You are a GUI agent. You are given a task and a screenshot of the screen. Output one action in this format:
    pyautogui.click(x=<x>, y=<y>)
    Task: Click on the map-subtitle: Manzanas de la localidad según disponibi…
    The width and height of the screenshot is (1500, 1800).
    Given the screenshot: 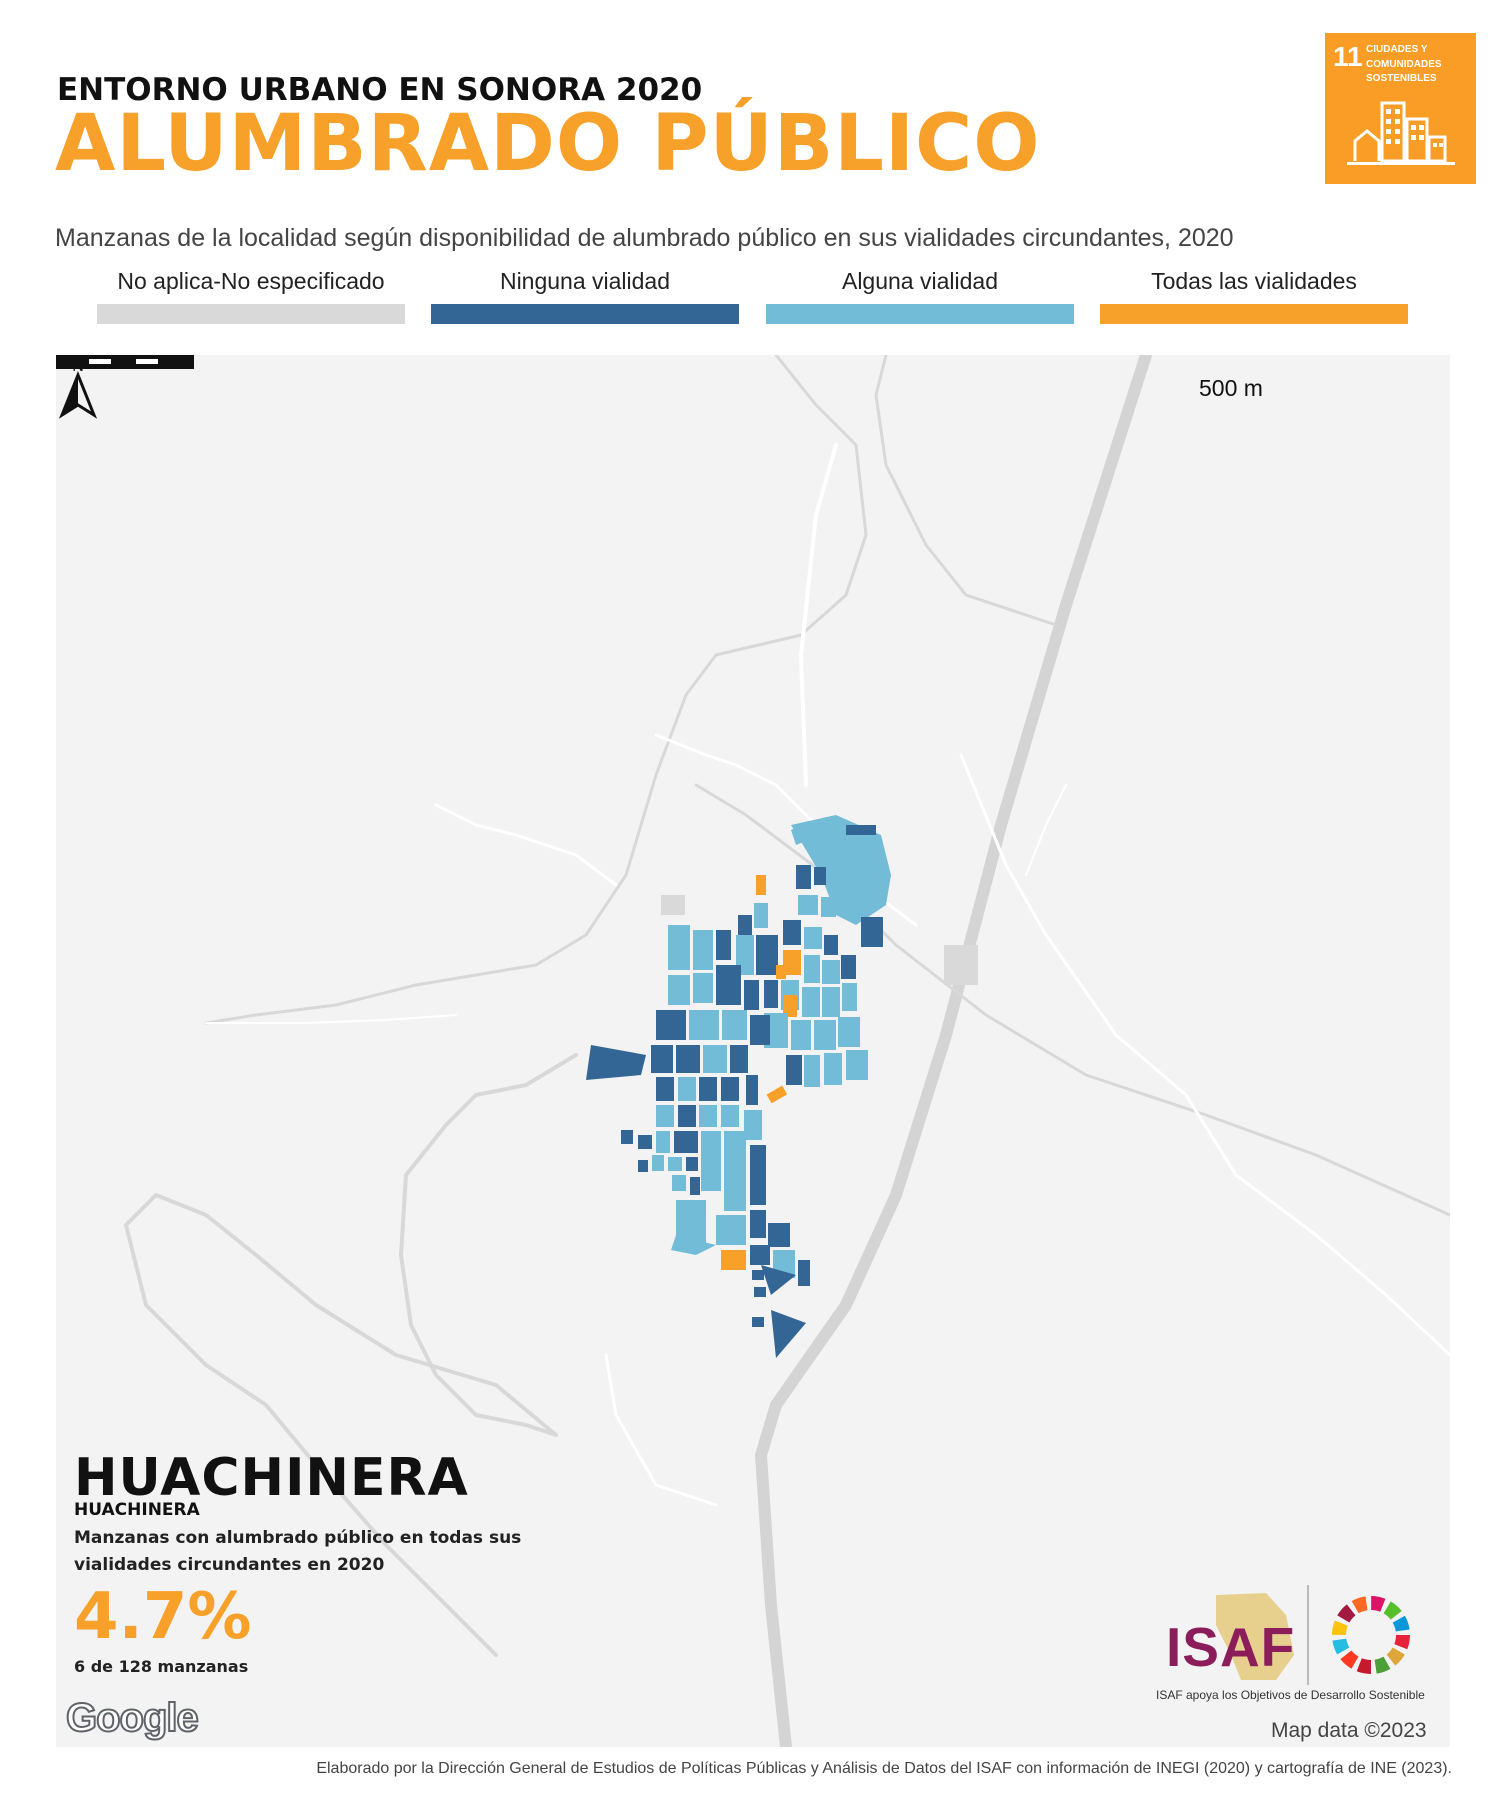 What is the action you would take?
    pyautogui.click(x=644, y=238)
    